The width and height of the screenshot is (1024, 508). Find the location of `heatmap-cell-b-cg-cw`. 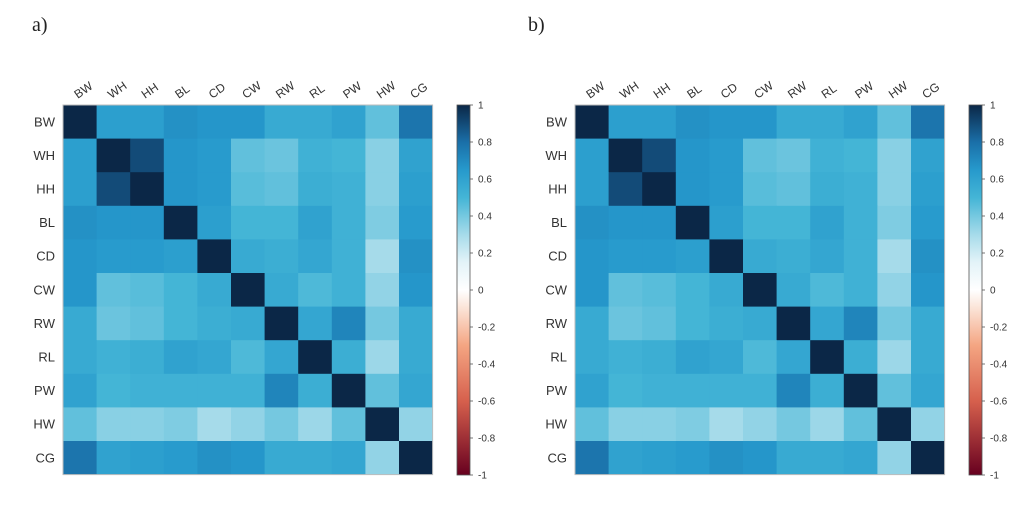

heatmap-cell-b-cg-cw is located at coordinates (760, 458).